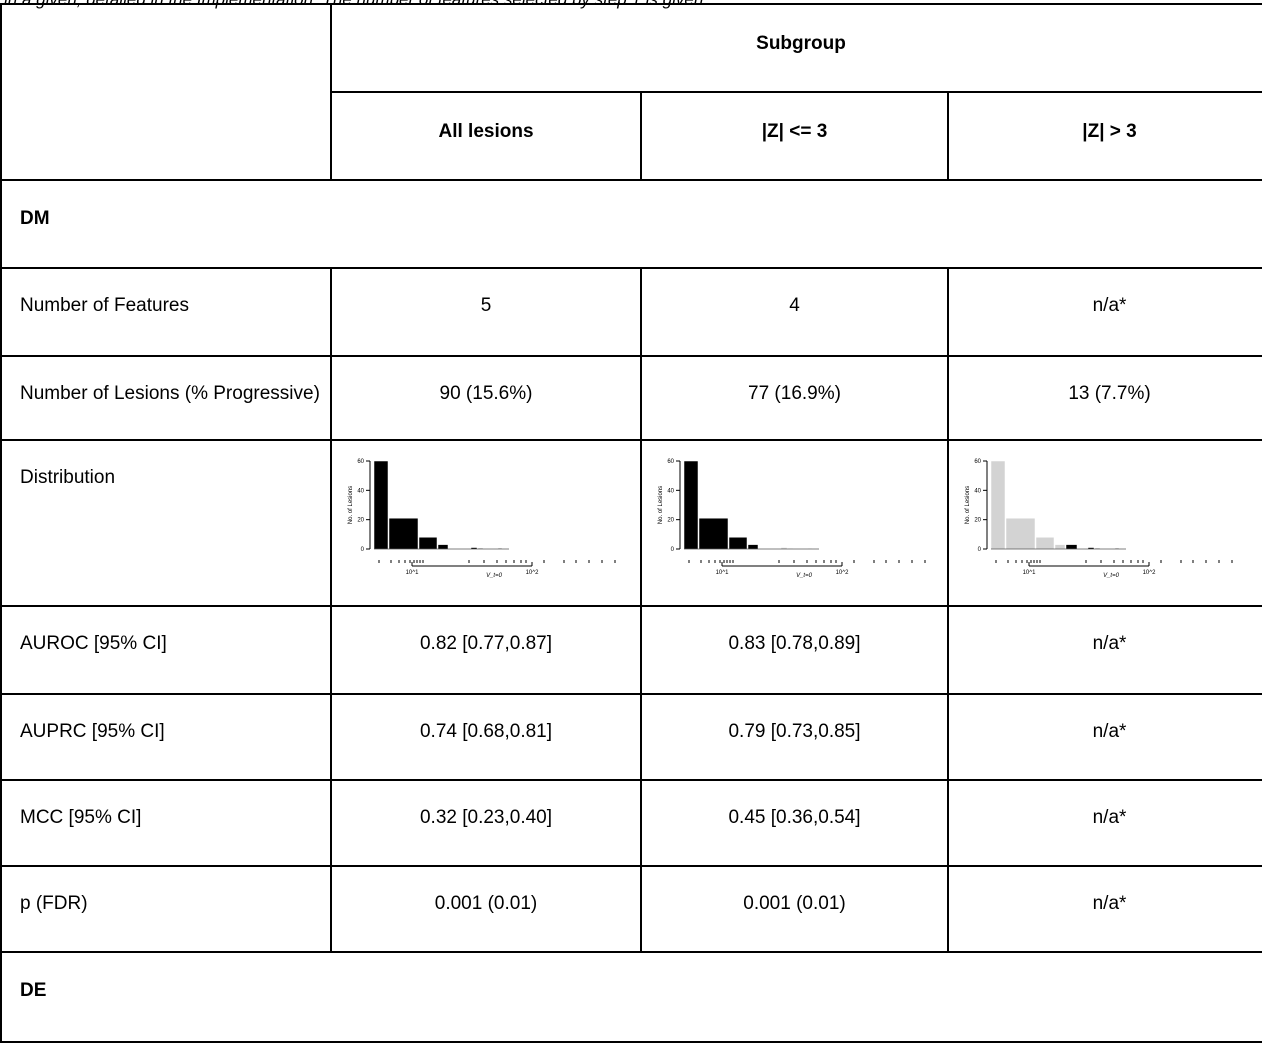 The width and height of the screenshot is (1262, 1061). I want to click on table-row: Number of Features 5 4 n/a*, so click(631, 312).